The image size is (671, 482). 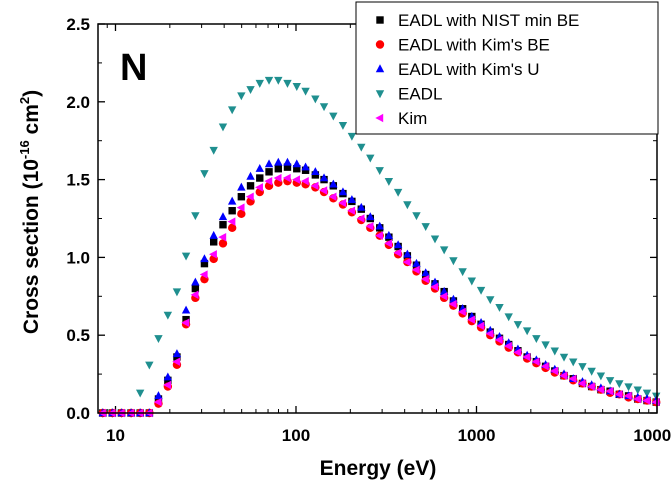 What do you see at coordinates (24, 149) in the screenshot?
I see `y-axis-title-exponent: -16` at bounding box center [24, 149].